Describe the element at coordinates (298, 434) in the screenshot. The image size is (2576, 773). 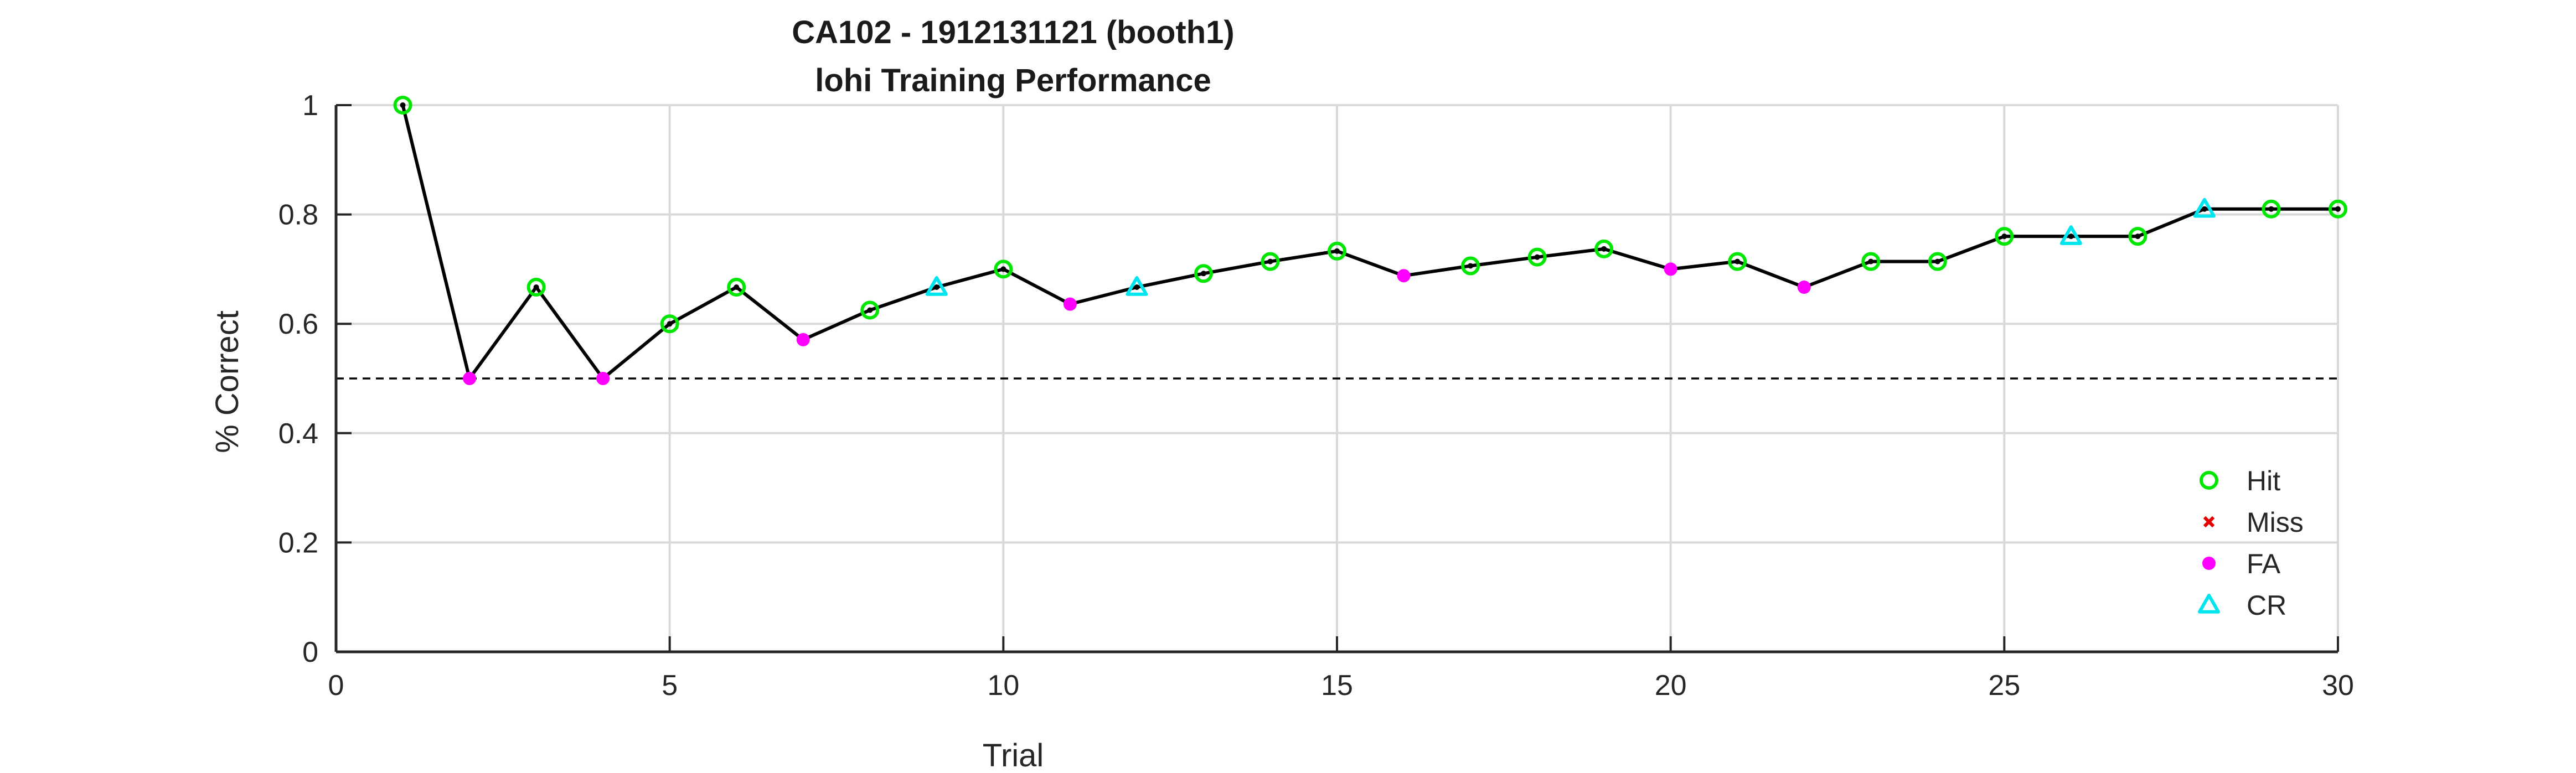
I see `y-tick-label: 0.4` at that location.